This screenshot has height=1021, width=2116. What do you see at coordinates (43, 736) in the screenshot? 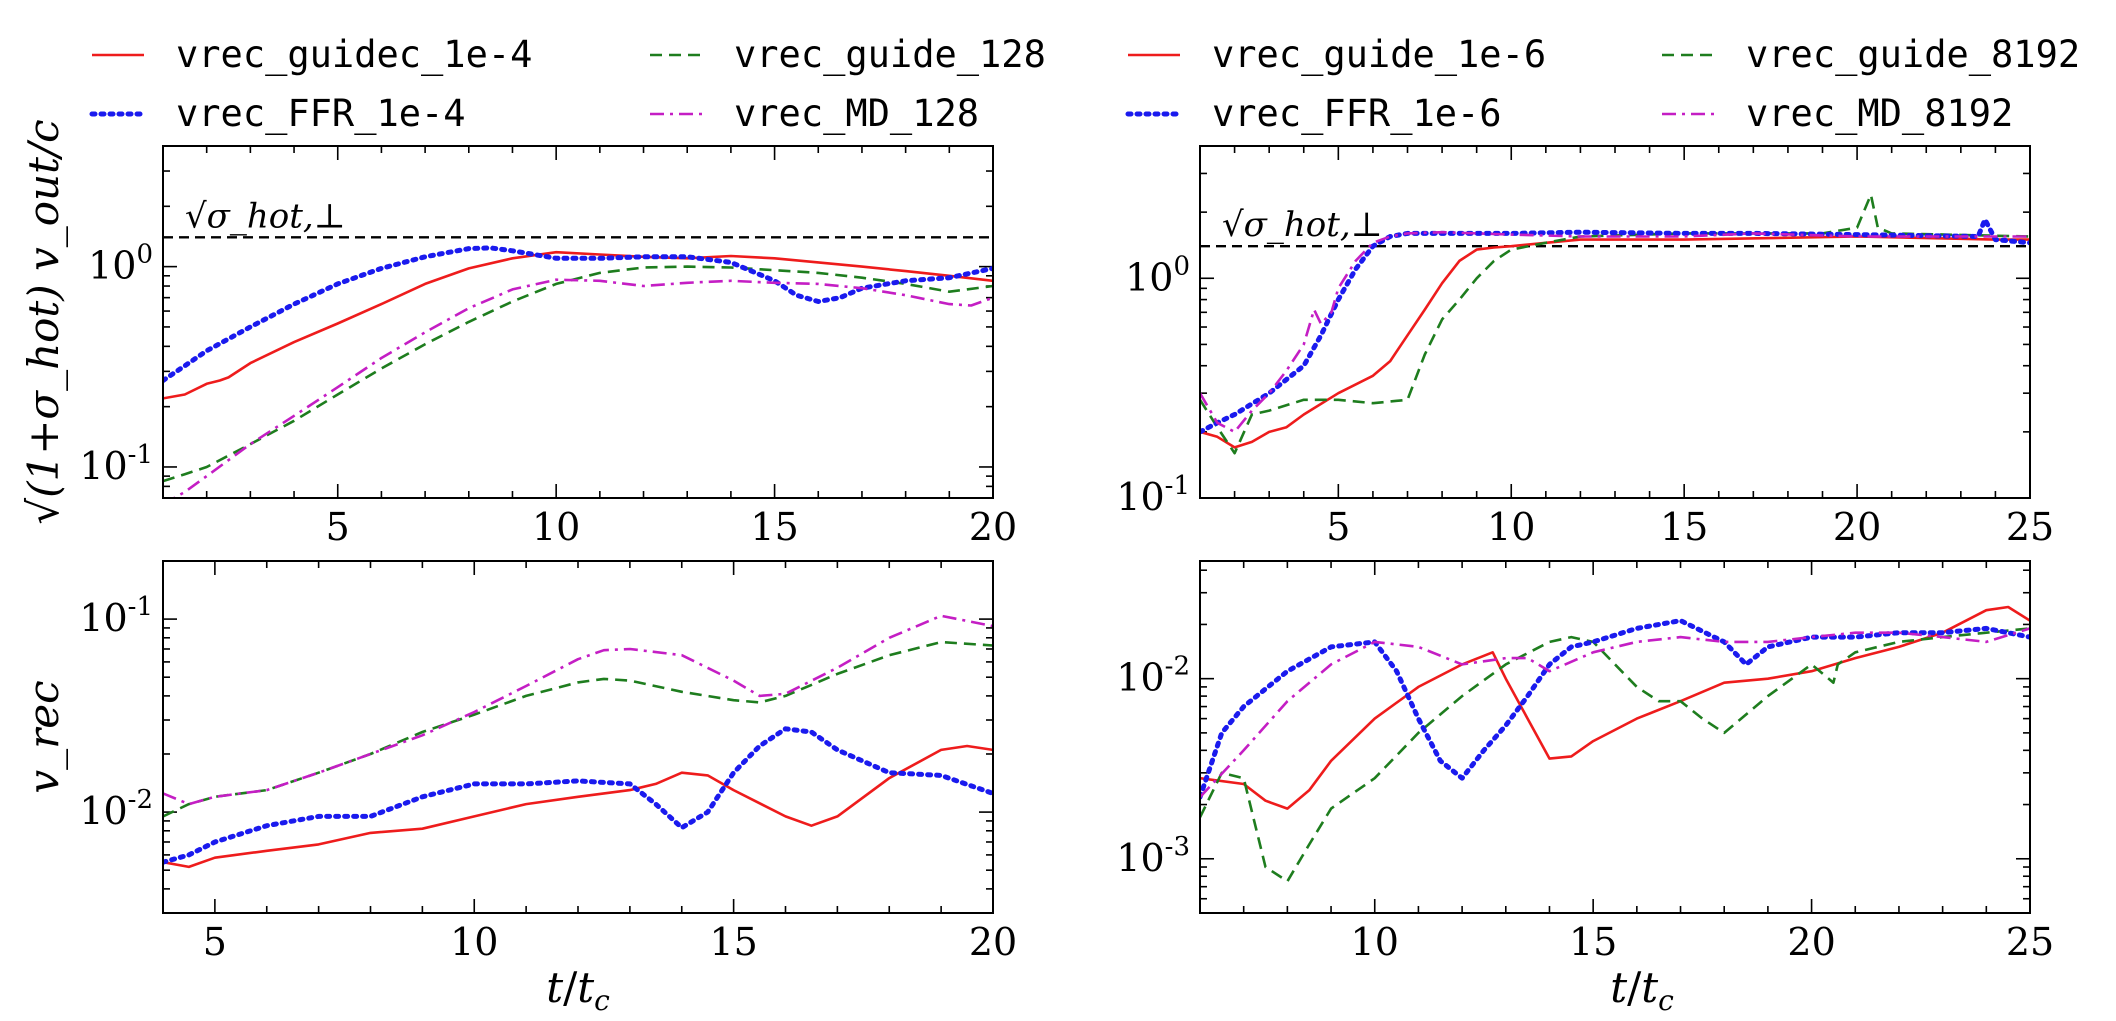
I see `ylabel: v_rec` at bounding box center [43, 736].